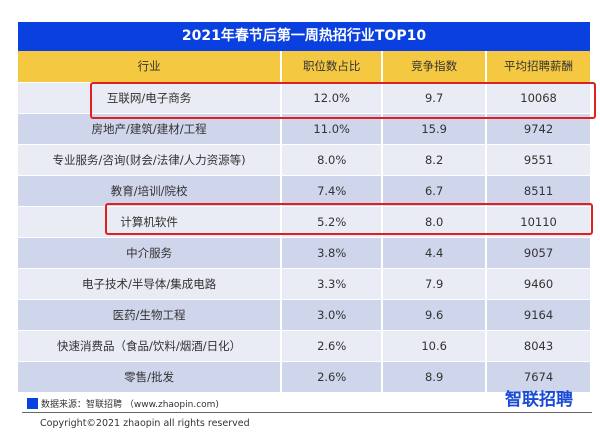 The height and width of the screenshot is (439, 600). What do you see at coordinates (307, 412) in the screenshot?
I see `divider` at bounding box center [307, 412].